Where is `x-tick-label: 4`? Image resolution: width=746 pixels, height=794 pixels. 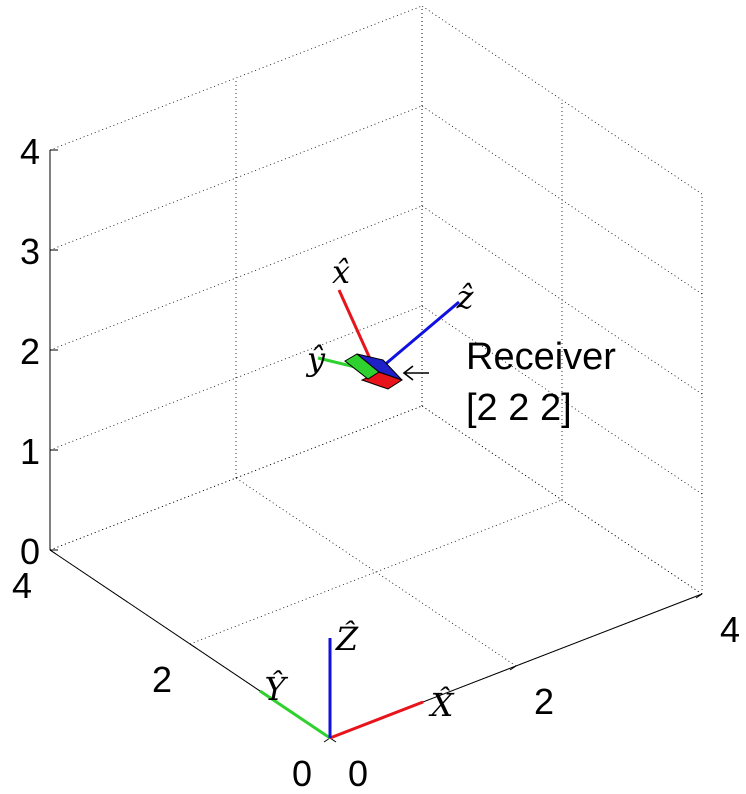
x-tick-label: 4 is located at coordinates (730, 629).